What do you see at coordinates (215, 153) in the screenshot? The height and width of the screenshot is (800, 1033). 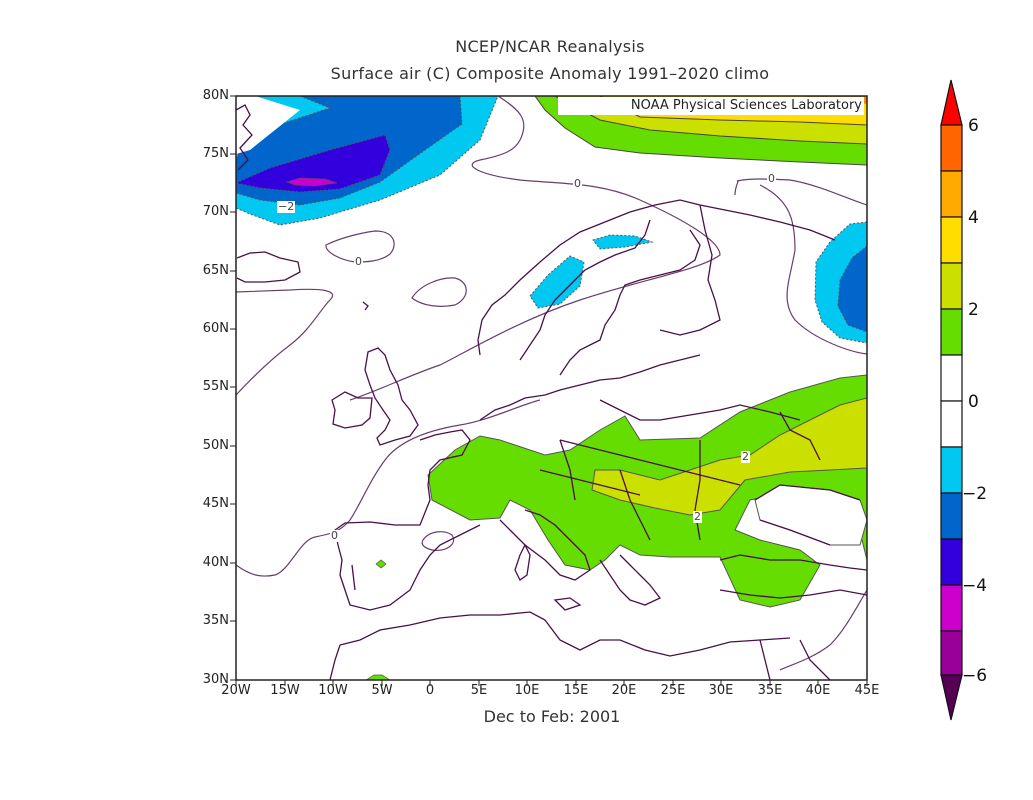 I see `y-tick-label: 75N` at bounding box center [215, 153].